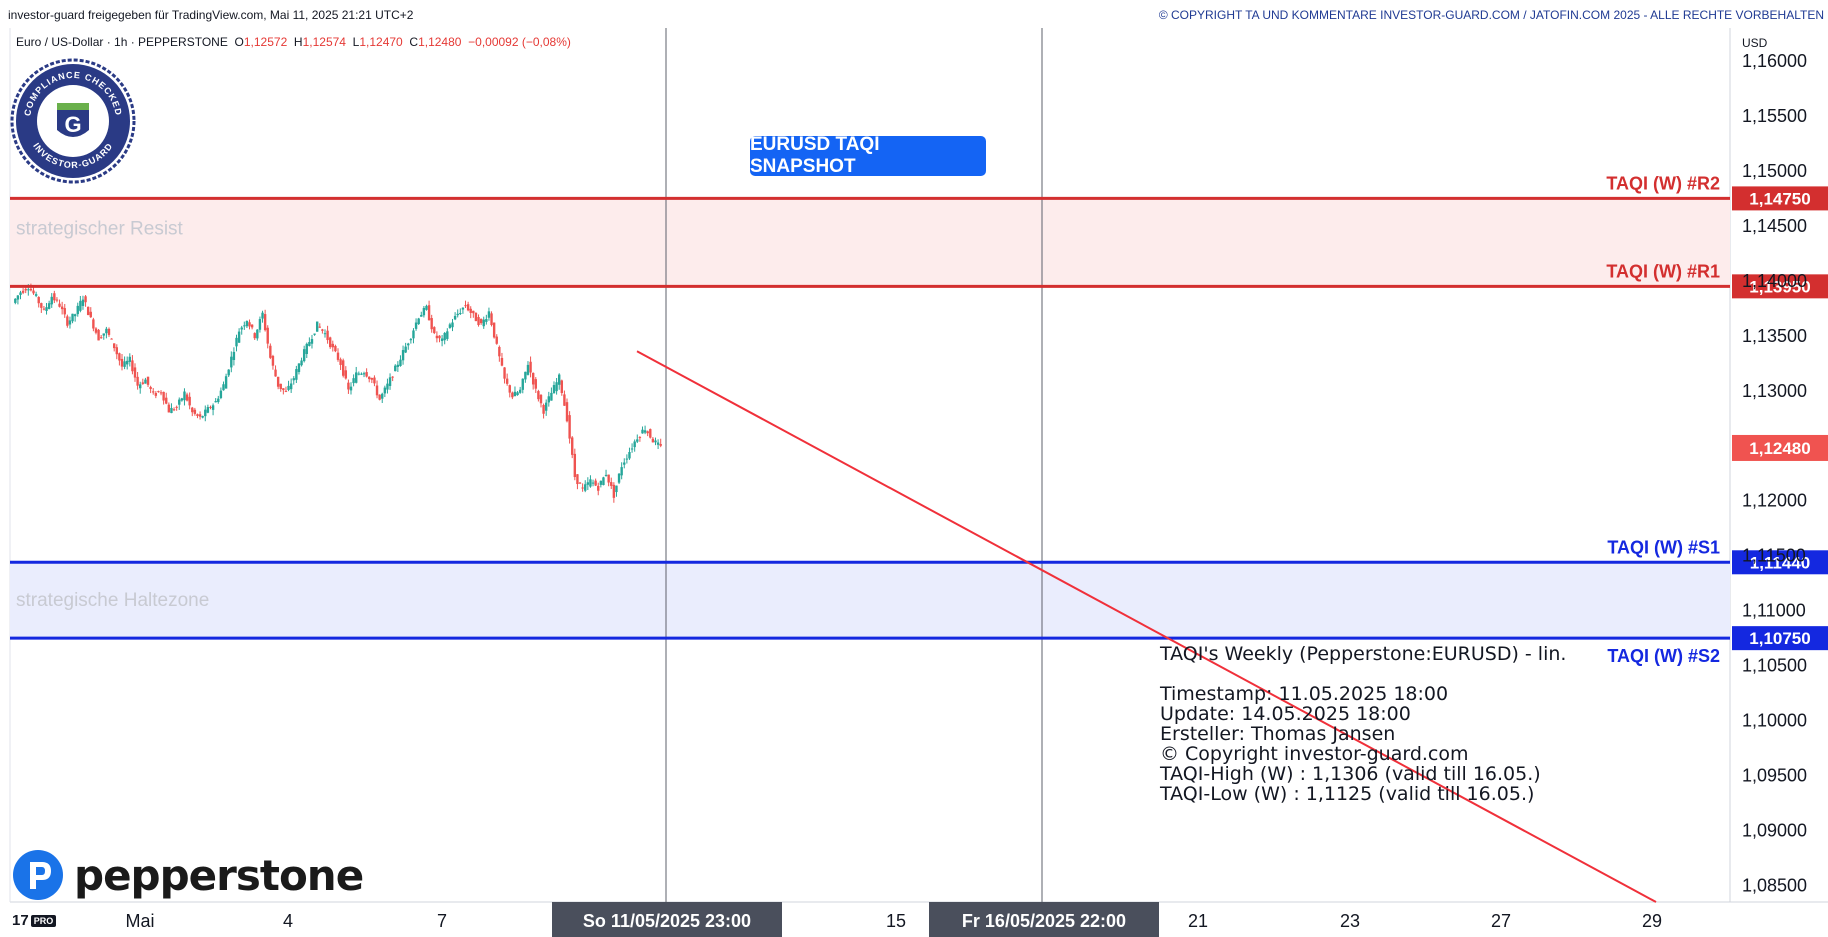  What do you see at coordinates (1774, 226) in the screenshot?
I see `y-tick-label: 1,14500` at bounding box center [1774, 226].